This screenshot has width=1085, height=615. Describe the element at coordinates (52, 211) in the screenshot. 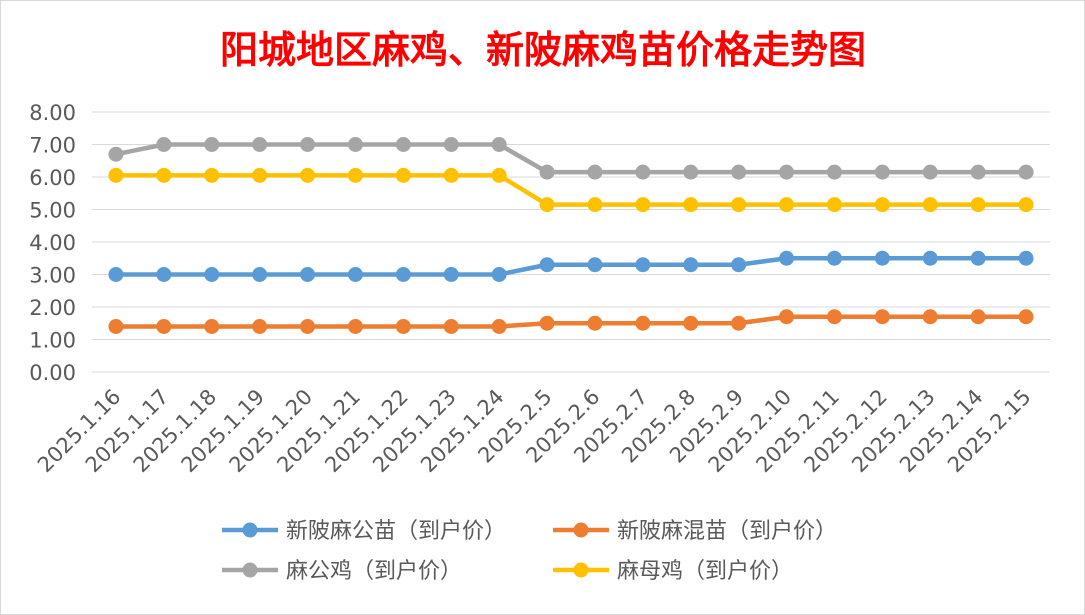

I see `y-tick-label: 5.00` at that location.